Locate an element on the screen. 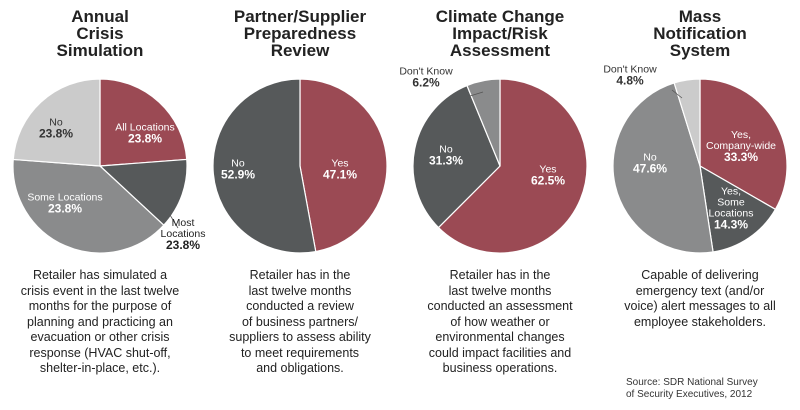 The width and height of the screenshot is (800, 410). caption-line: of business partners/ is located at coordinates (300, 321).